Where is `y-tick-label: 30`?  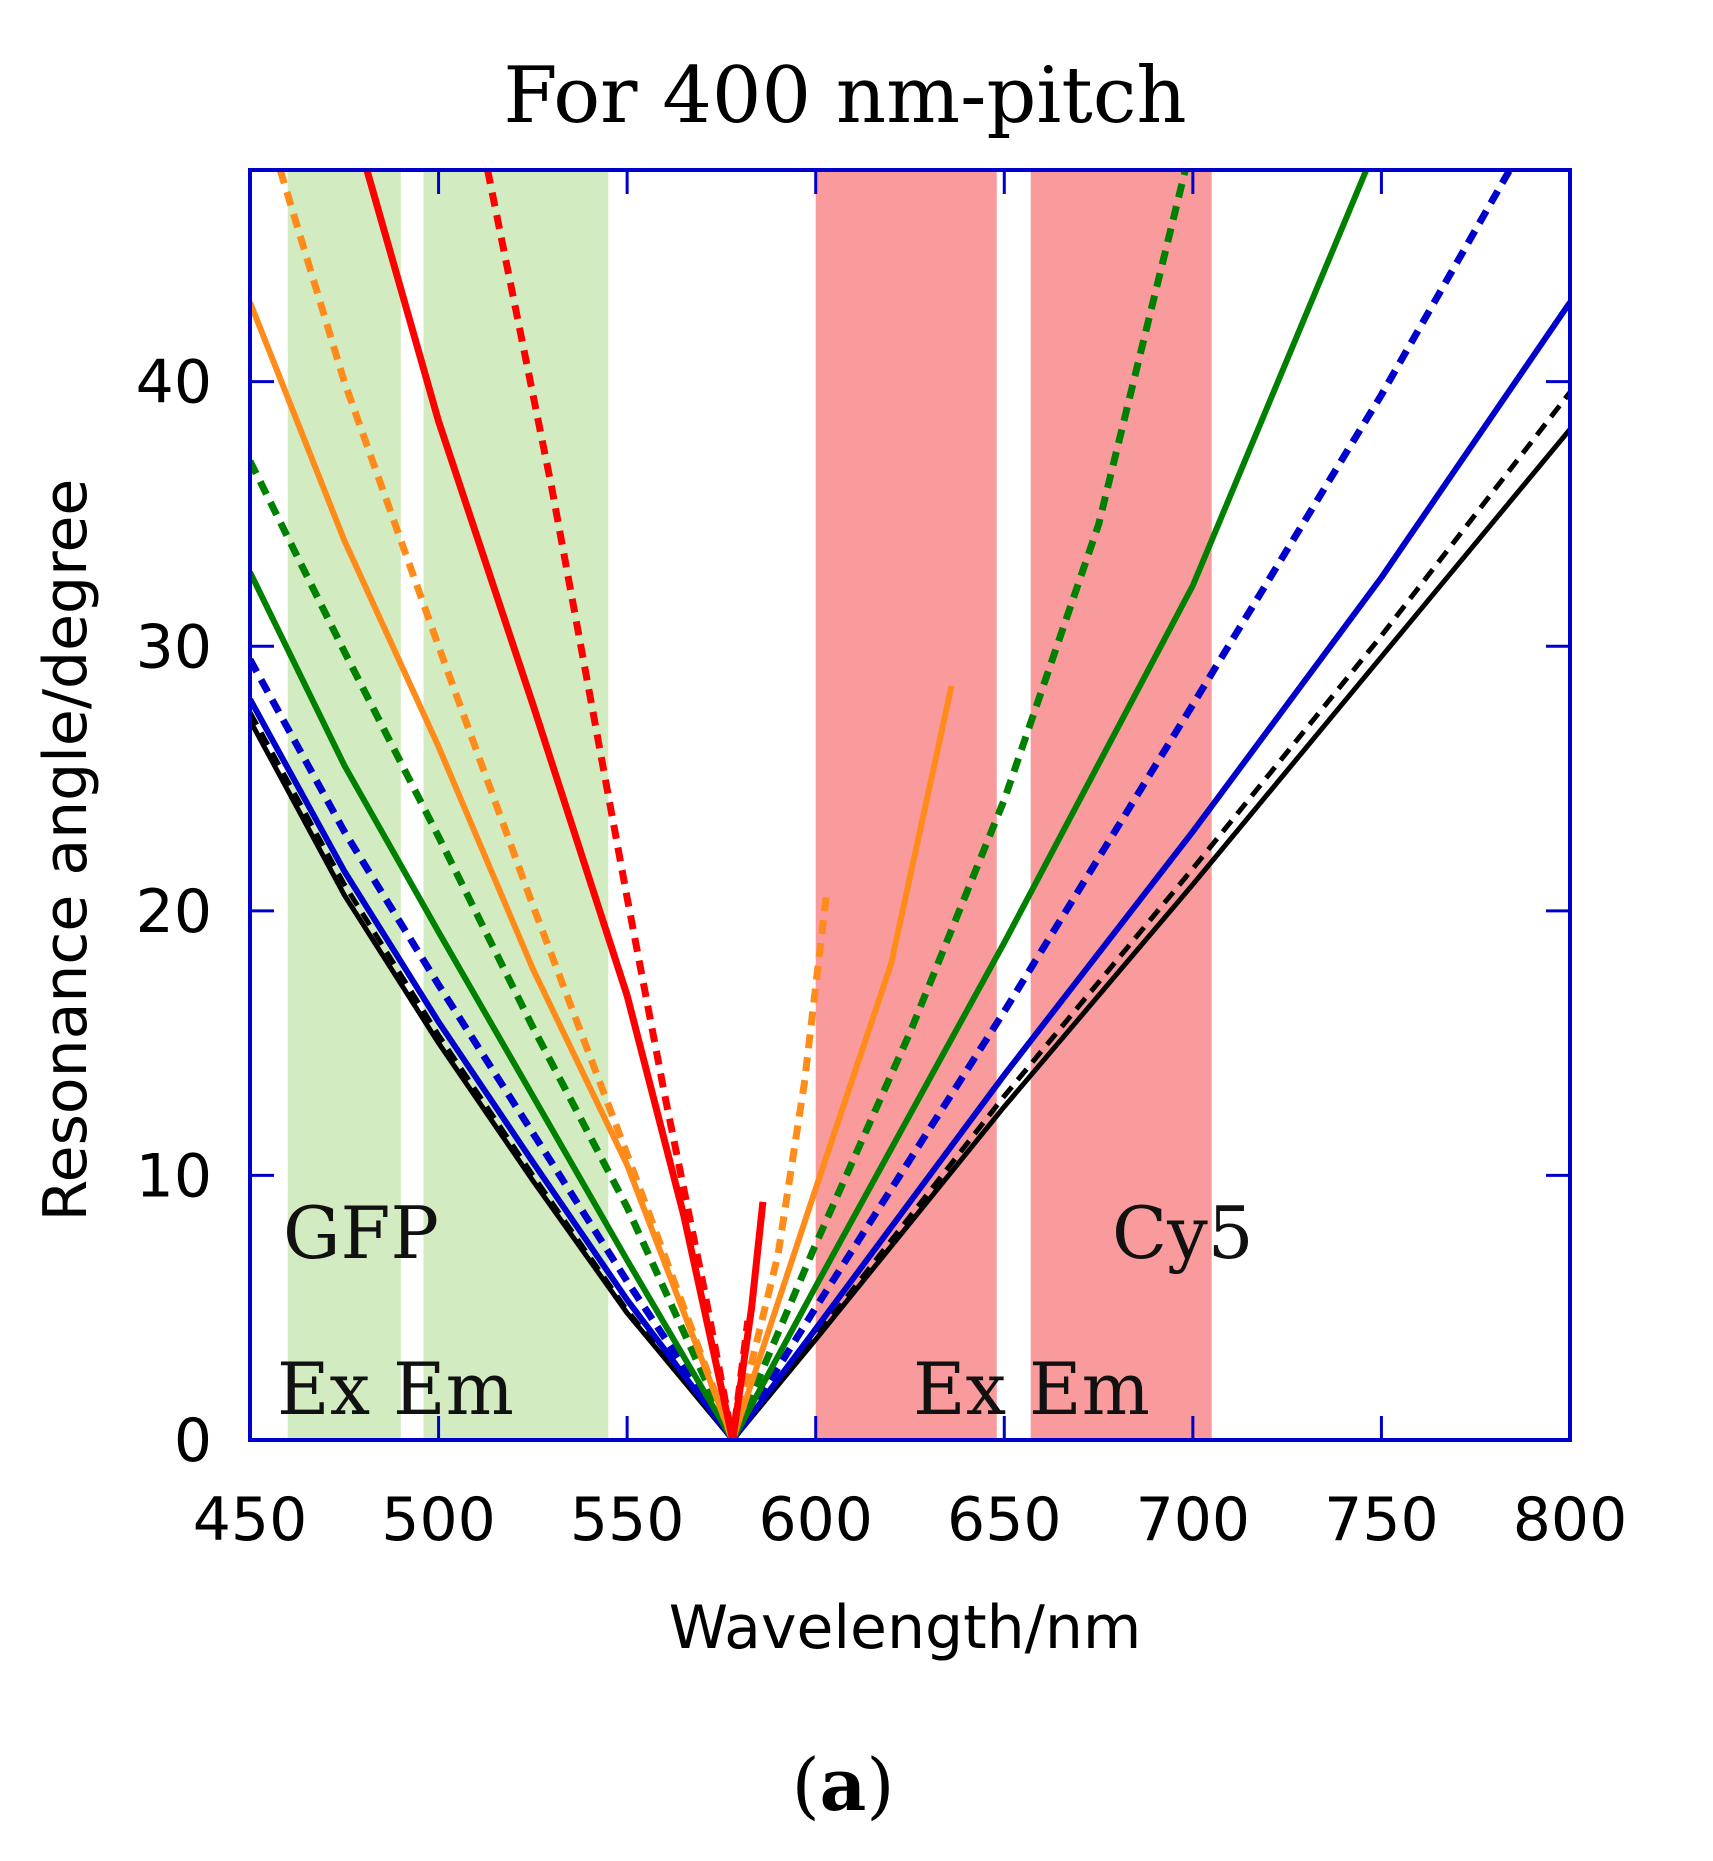
y-tick-label: 30 is located at coordinates (174, 647).